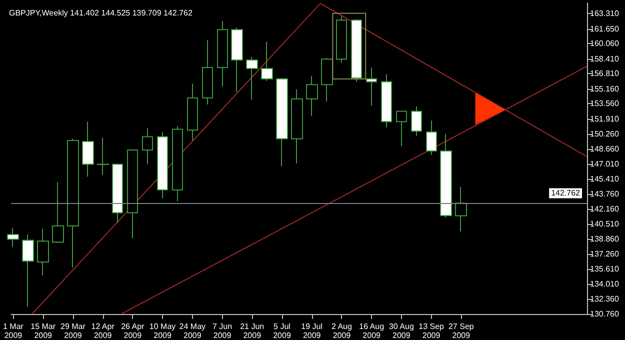  Describe the element at coordinates (282, 331) in the screenshot. I see `x-tick-label: 5 Jul 2009` at that location.